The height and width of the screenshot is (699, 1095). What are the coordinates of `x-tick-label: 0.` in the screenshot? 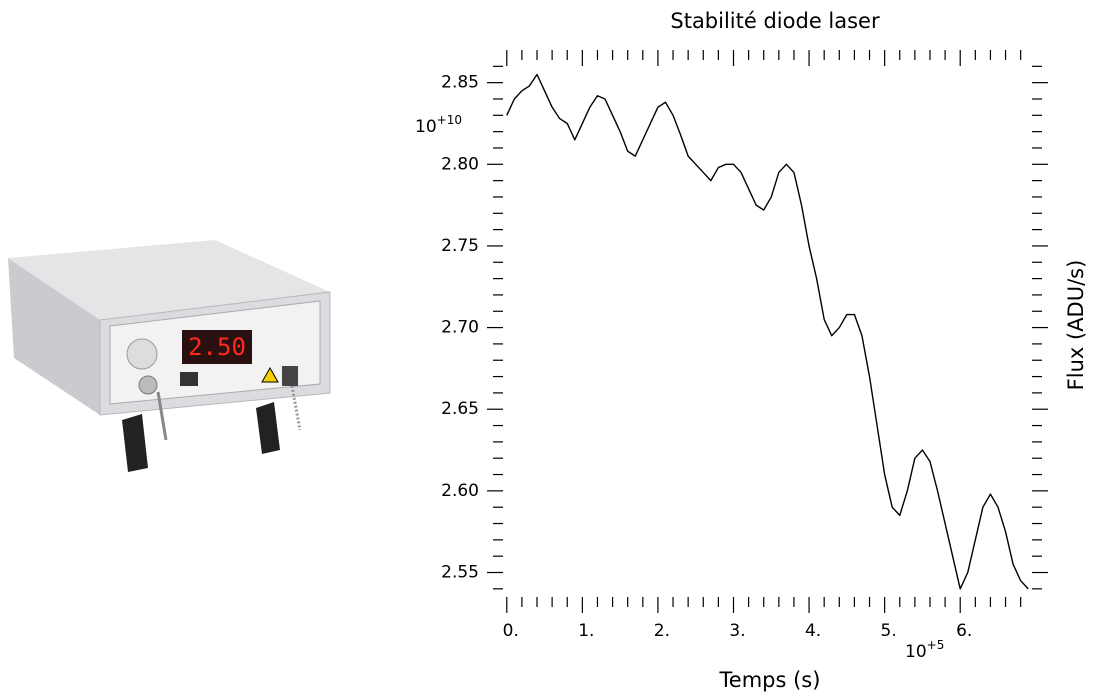 It's located at (511, 631).